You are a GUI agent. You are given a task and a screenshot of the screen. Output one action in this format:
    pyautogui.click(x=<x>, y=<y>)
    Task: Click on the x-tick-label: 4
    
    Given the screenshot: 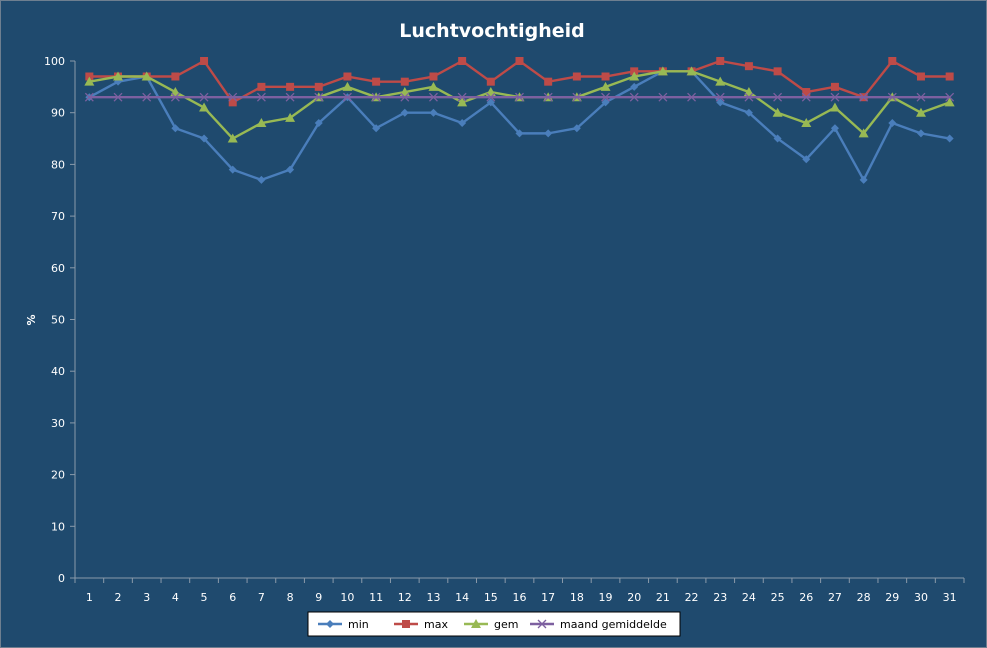 What is the action you would take?
    pyautogui.click(x=175, y=597)
    